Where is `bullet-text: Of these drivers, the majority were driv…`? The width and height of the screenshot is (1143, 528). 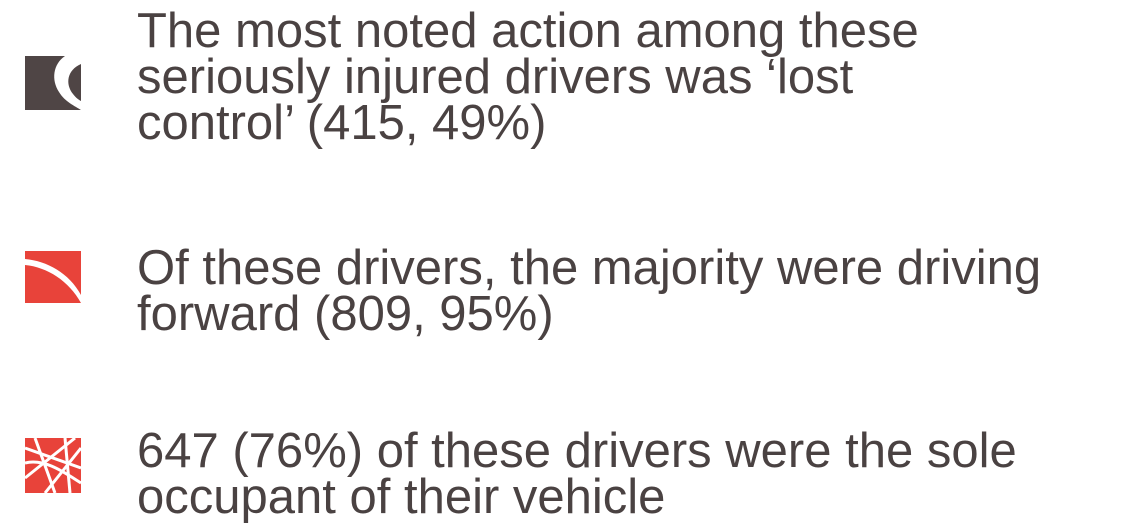
bullet-text: Of these drivers, the majority were driv… is located at coordinates (589, 291).